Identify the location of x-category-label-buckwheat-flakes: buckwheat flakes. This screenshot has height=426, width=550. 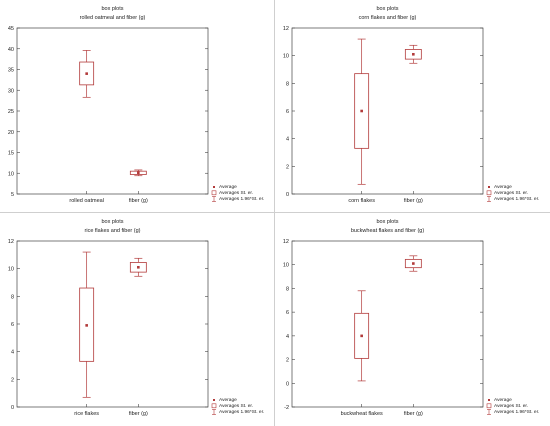
(362, 414).